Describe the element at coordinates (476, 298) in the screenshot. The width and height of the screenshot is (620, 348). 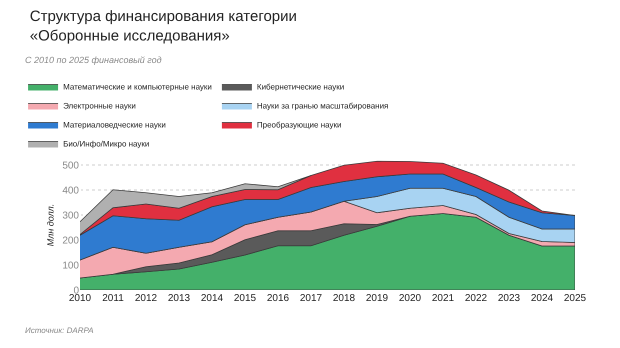
I see `x-tick-label: 2022` at that location.